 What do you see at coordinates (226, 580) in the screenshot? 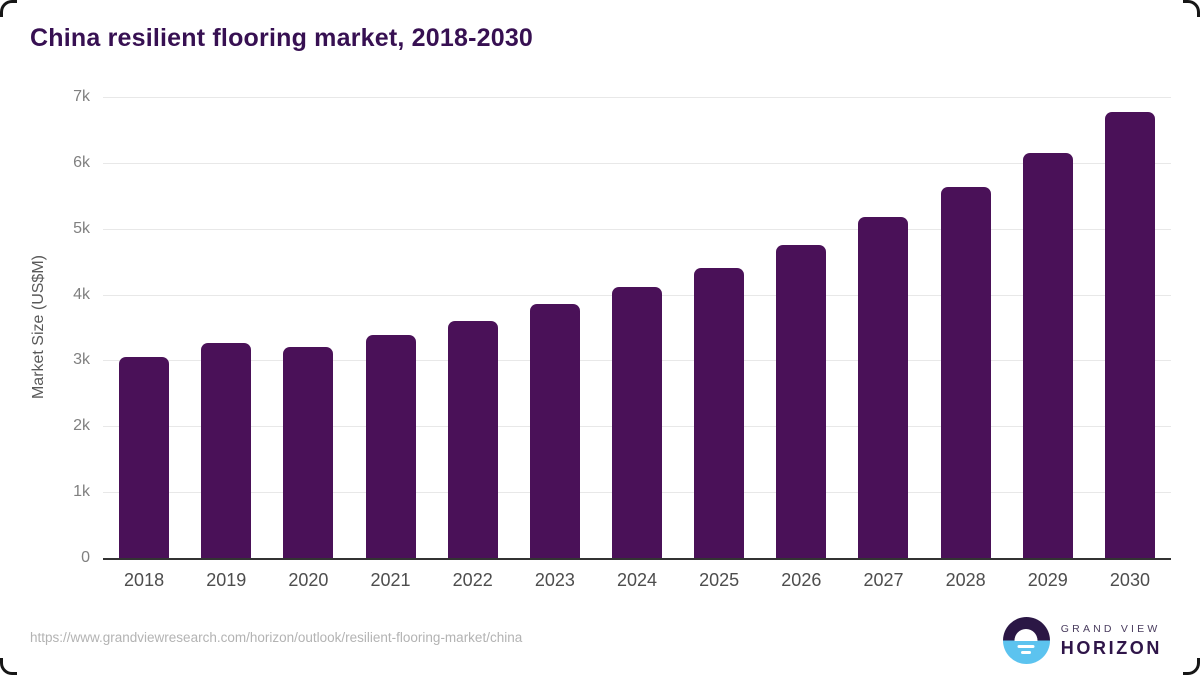
I see `x-tick-label: 2019` at bounding box center [226, 580].